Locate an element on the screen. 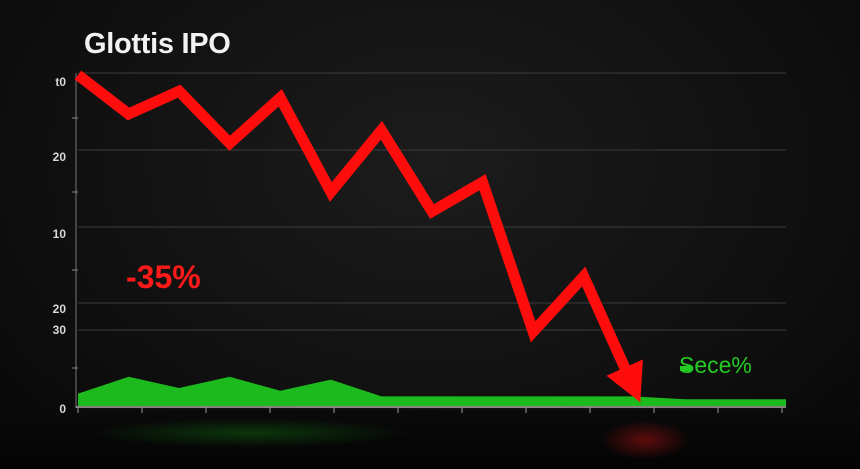 The width and height of the screenshot is (860, 469). floor-reflection is located at coordinates (430, 439).